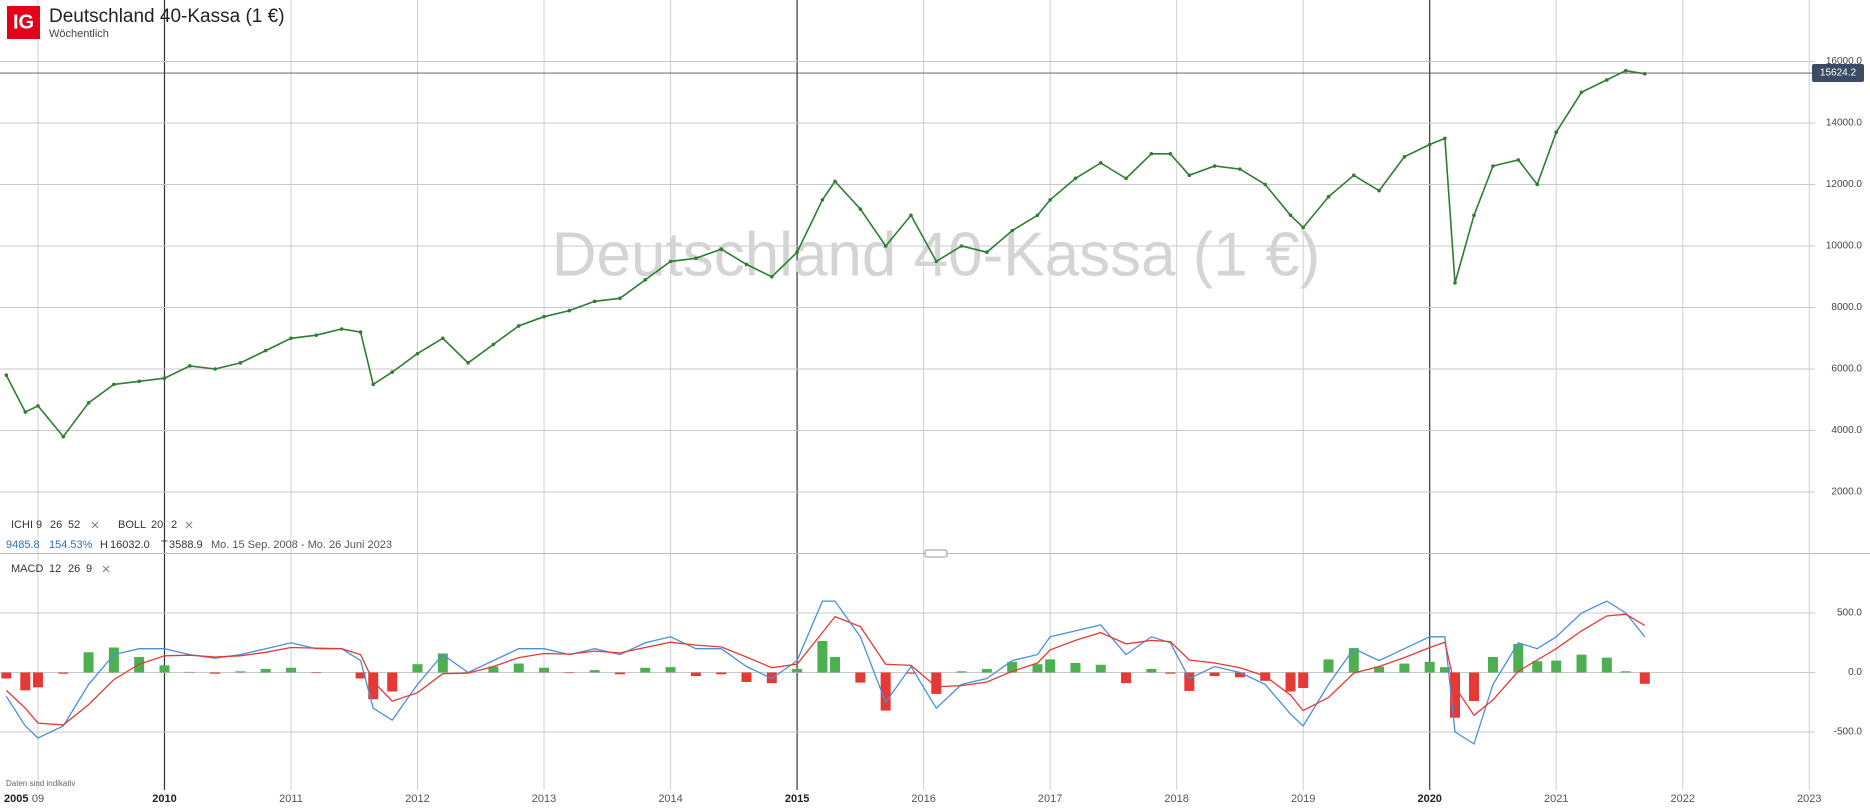  I want to click on info-range: Mo. 15 Sep. 2008 - Mo. 26 Juni 2023, so click(301, 545).